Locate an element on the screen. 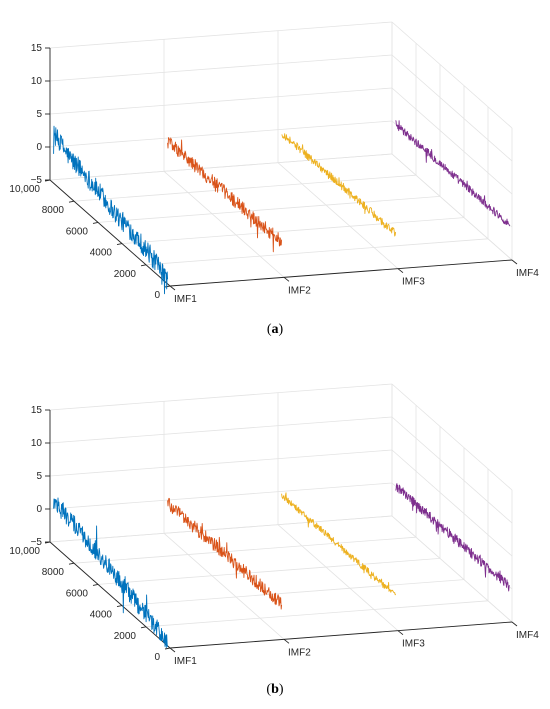 Image resolution: width=550 pixels, height=709 pixels. caption-b-label: b is located at coordinates (275, 689).